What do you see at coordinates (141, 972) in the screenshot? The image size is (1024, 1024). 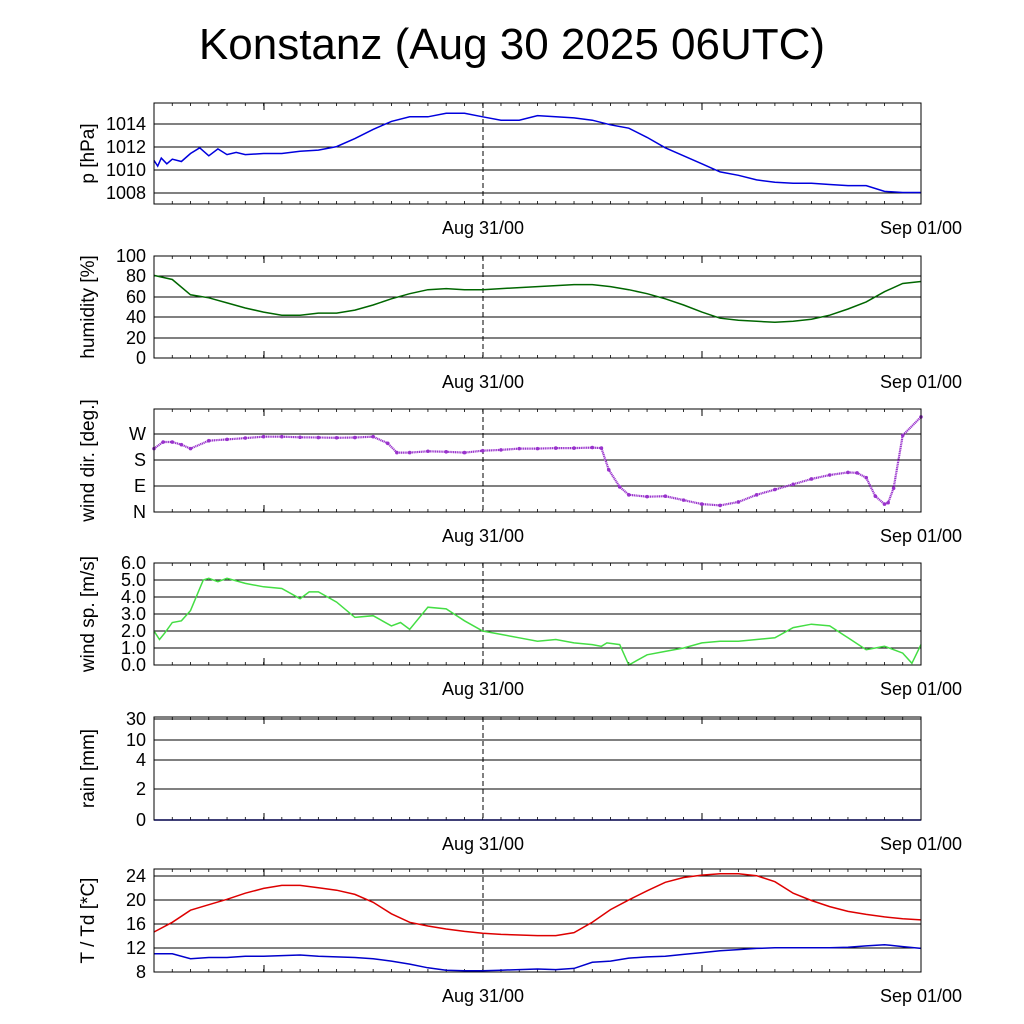 I see `ytick-label-temperature-0: 8` at bounding box center [141, 972].